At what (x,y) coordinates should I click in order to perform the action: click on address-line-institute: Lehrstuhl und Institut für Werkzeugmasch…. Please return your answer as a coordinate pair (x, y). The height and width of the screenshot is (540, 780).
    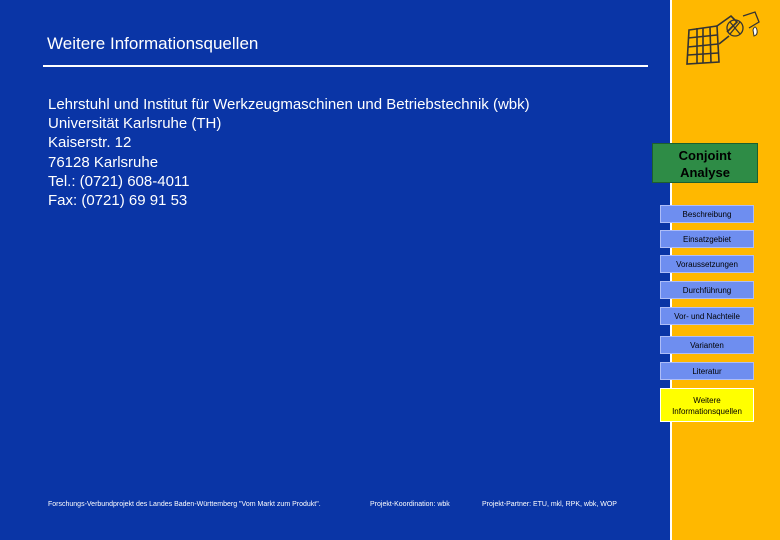
    Looking at the image, I should click on (289, 104).